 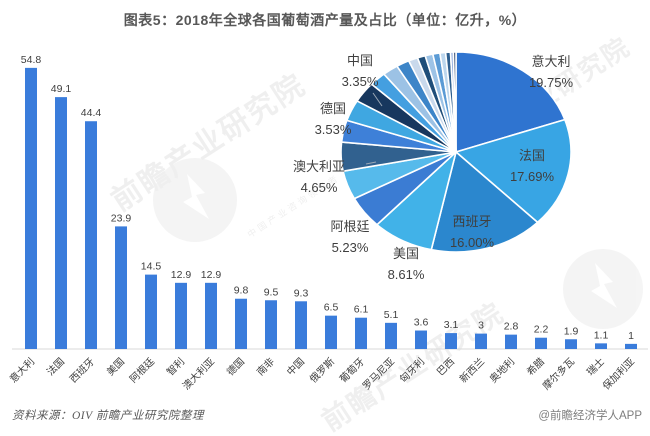 I want to click on bar-奥地利, so click(x=511, y=341).